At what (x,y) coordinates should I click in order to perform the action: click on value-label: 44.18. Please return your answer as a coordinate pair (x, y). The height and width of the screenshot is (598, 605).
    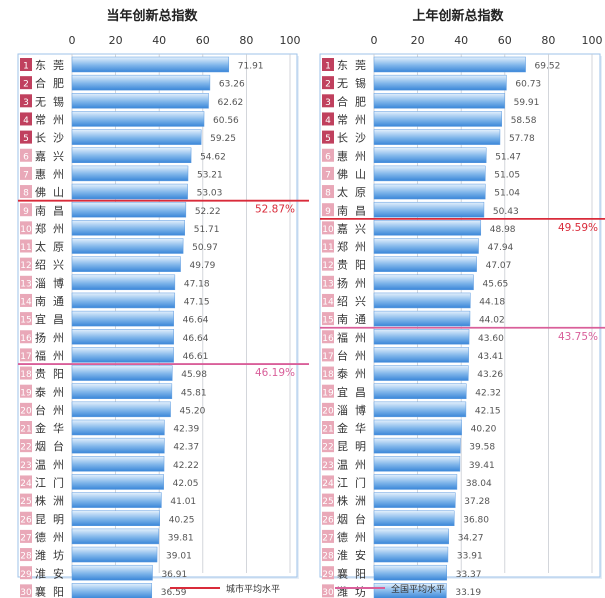
    Looking at the image, I should click on (492, 303).